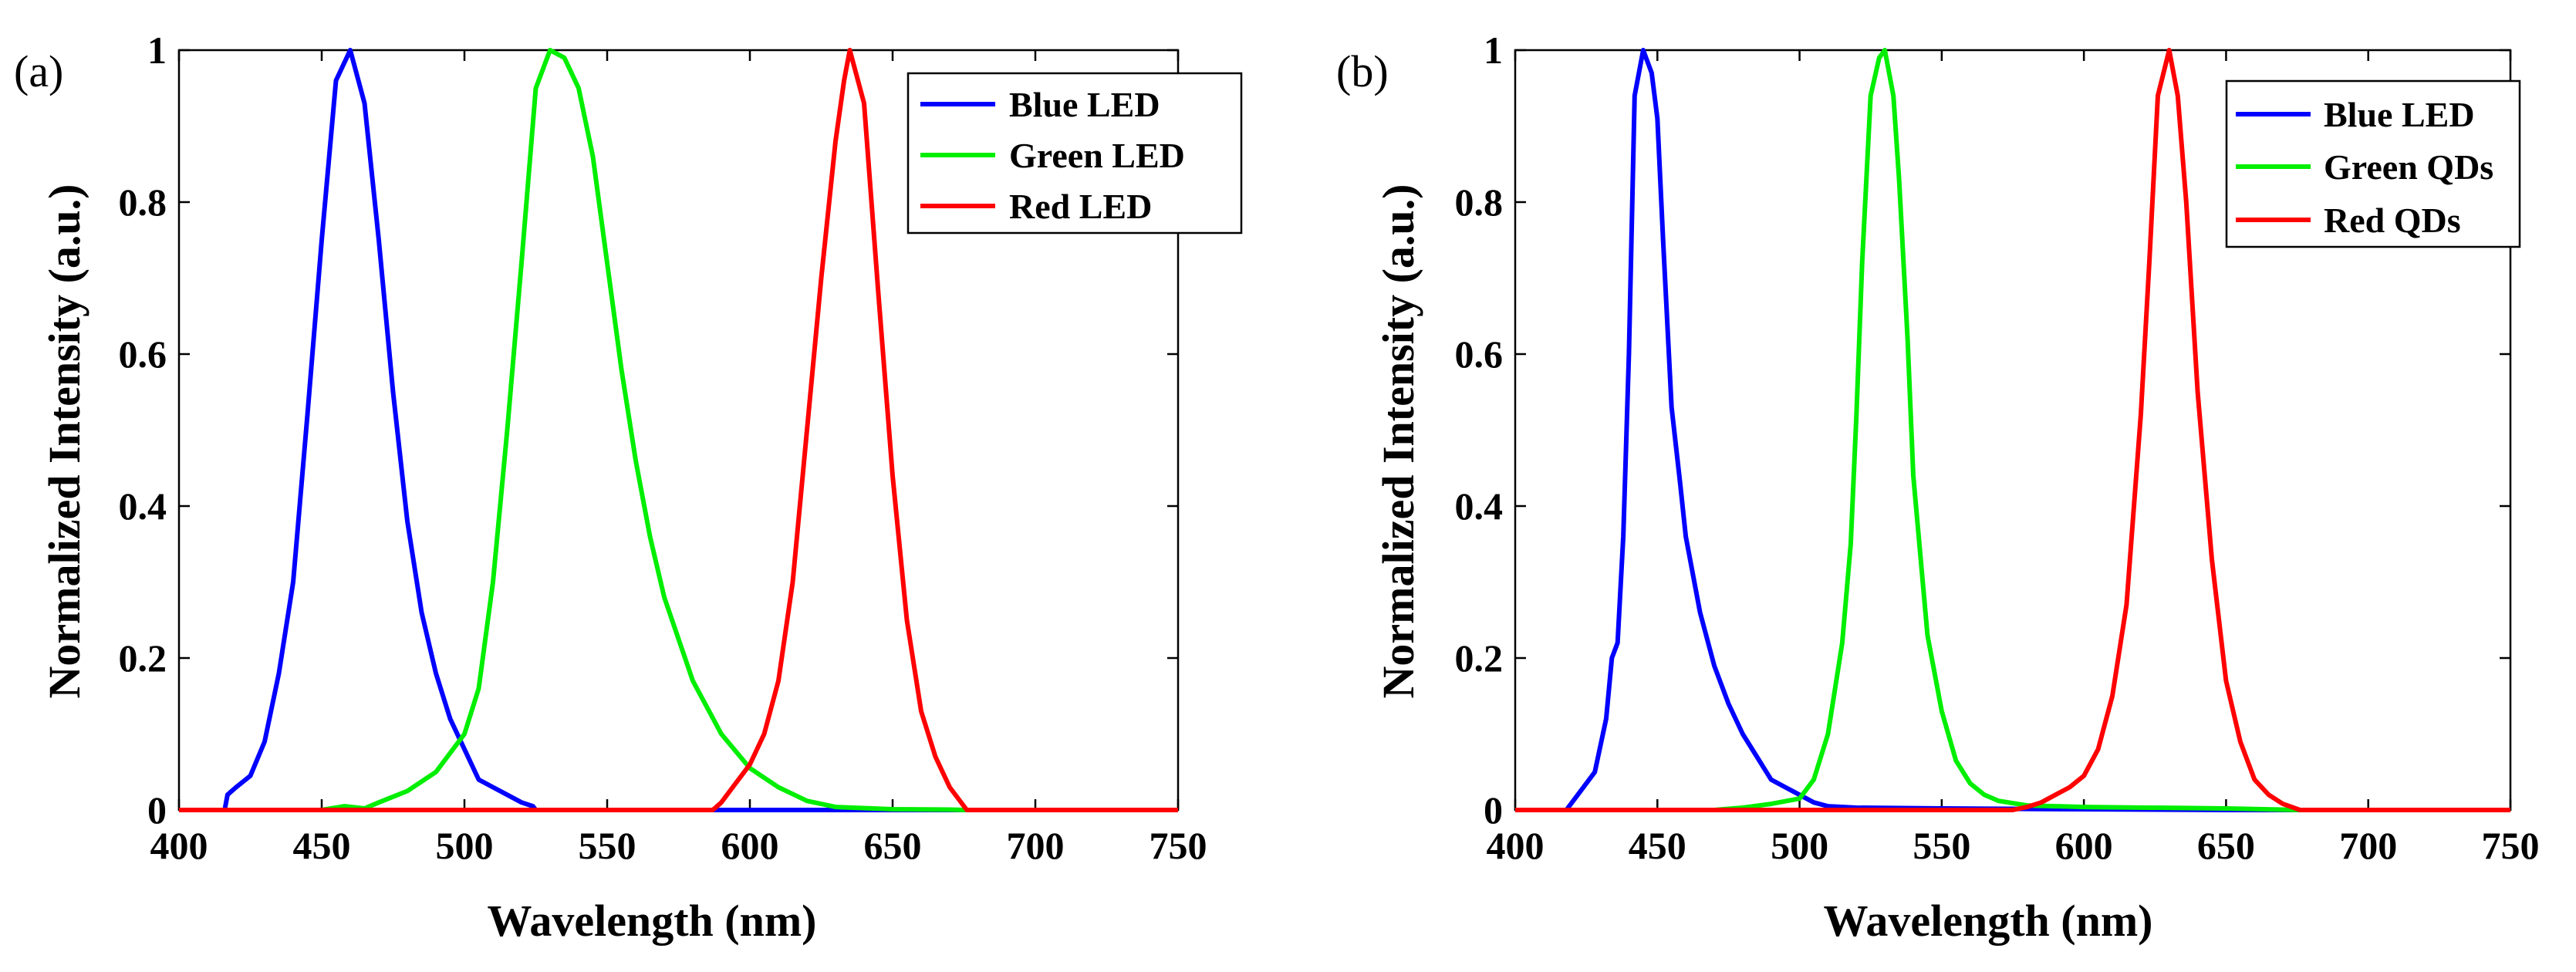 The width and height of the screenshot is (2576, 972). What do you see at coordinates (2408, 167) in the screenshot?
I see `legend-label-green-qds-b: Green QDs` at bounding box center [2408, 167].